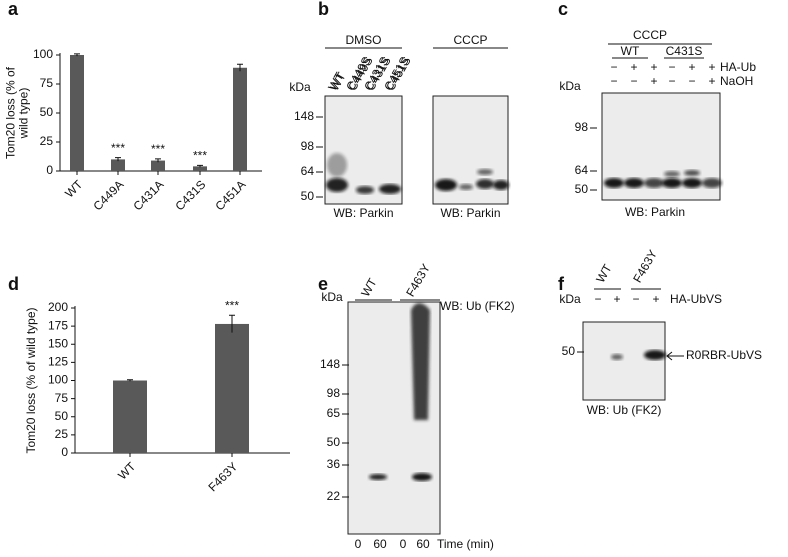  Describe the element at coordinates (561, 284) in the screenshot. I see `panel-label: f` at that location.